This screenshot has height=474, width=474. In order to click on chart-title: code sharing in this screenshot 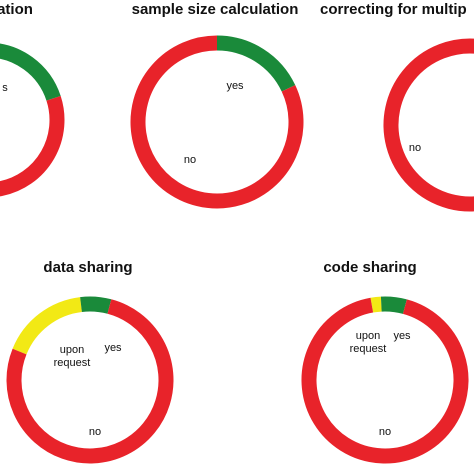, I will do `click(369, 267)`.